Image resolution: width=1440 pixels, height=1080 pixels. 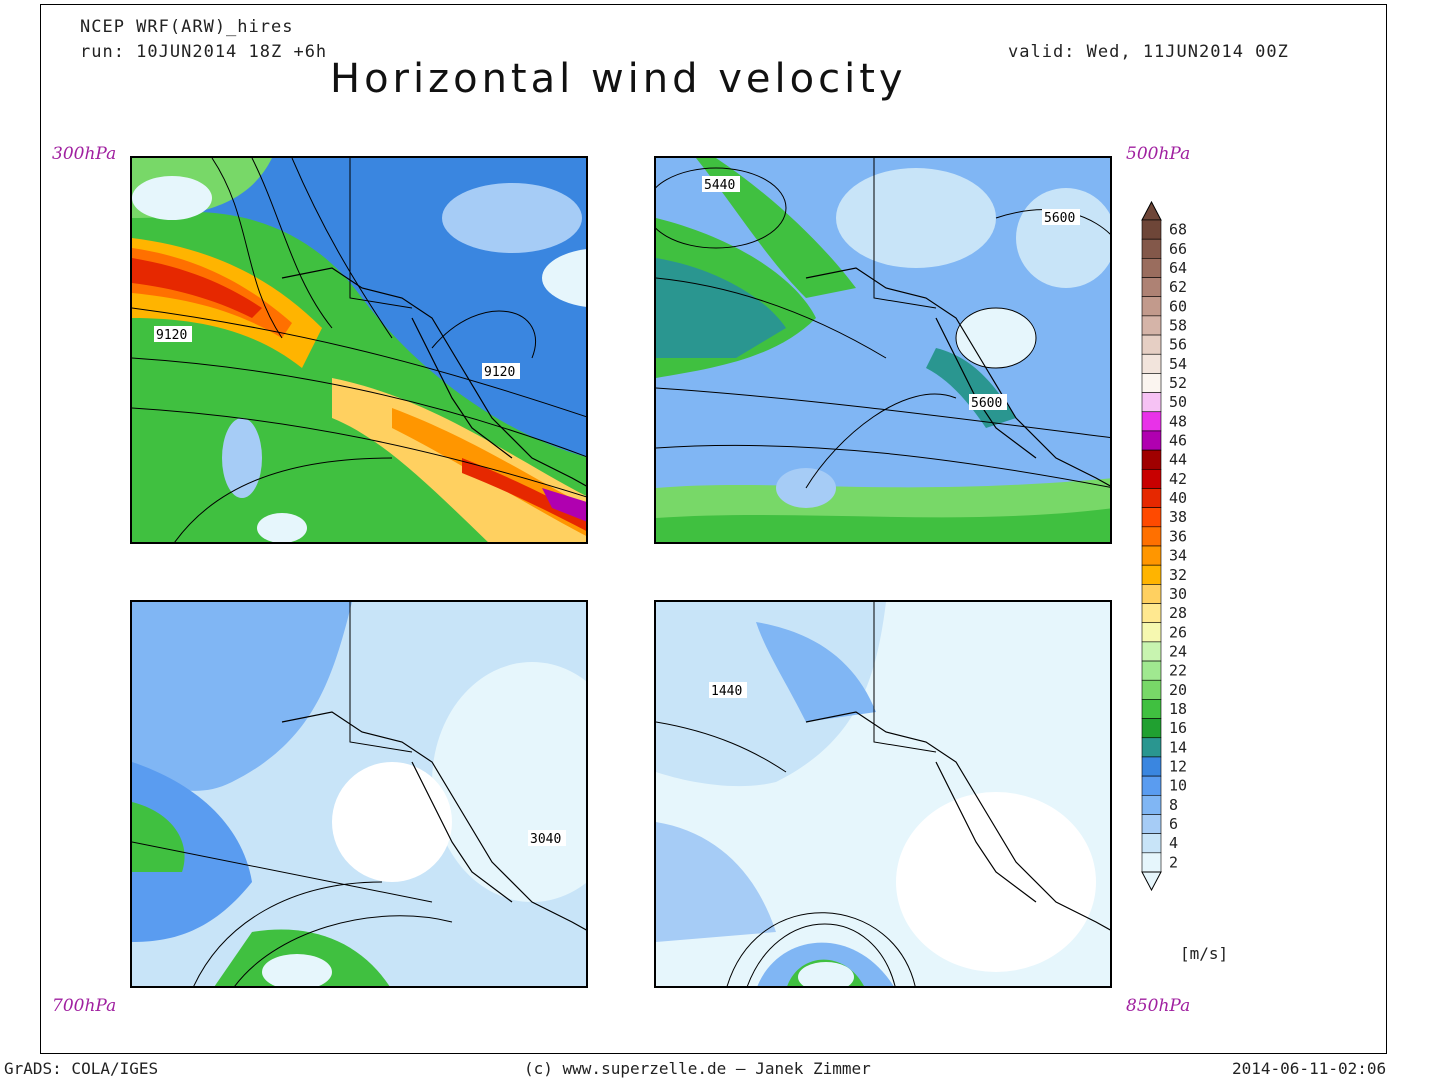 I want to click on colorbar-tick-label: 58, so click(x=1178, y=325).